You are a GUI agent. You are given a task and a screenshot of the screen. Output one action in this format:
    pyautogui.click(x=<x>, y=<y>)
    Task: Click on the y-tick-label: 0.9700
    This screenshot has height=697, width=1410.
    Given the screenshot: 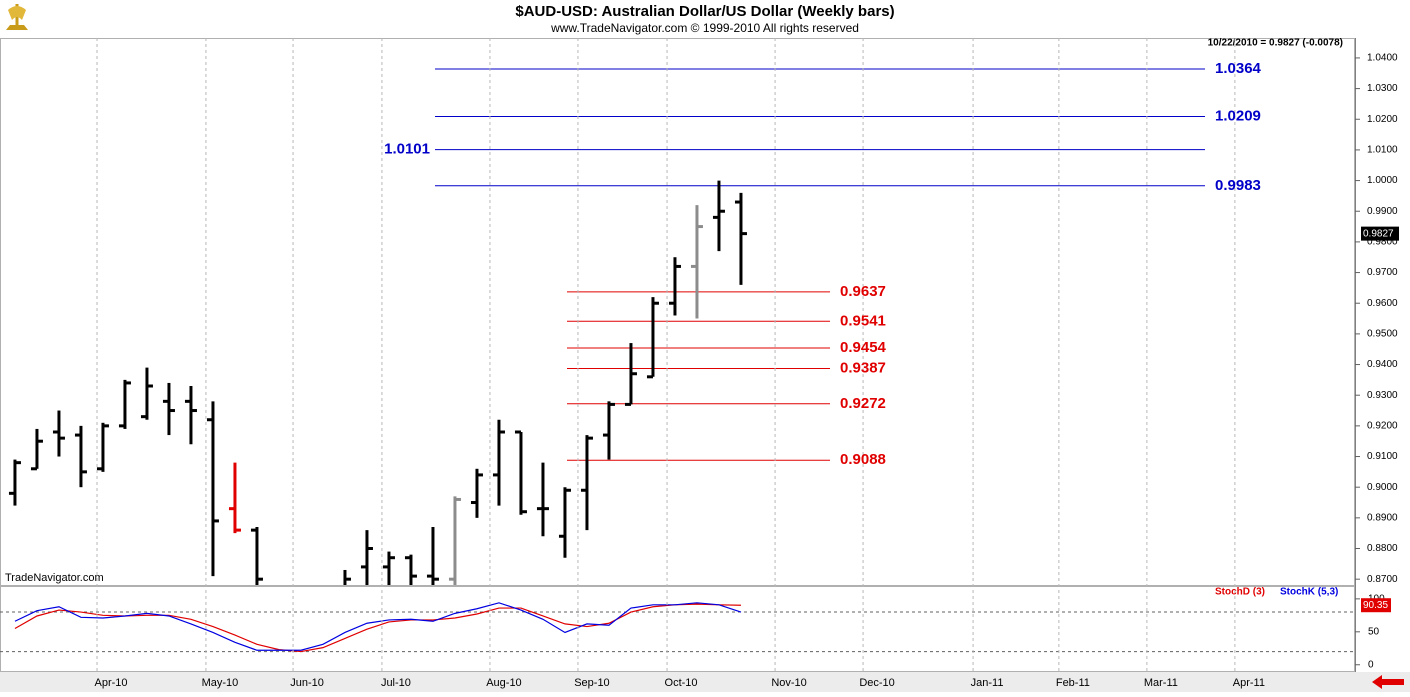 What is the action you would take?
    pyautogui.click(x=1382, y=272)
    